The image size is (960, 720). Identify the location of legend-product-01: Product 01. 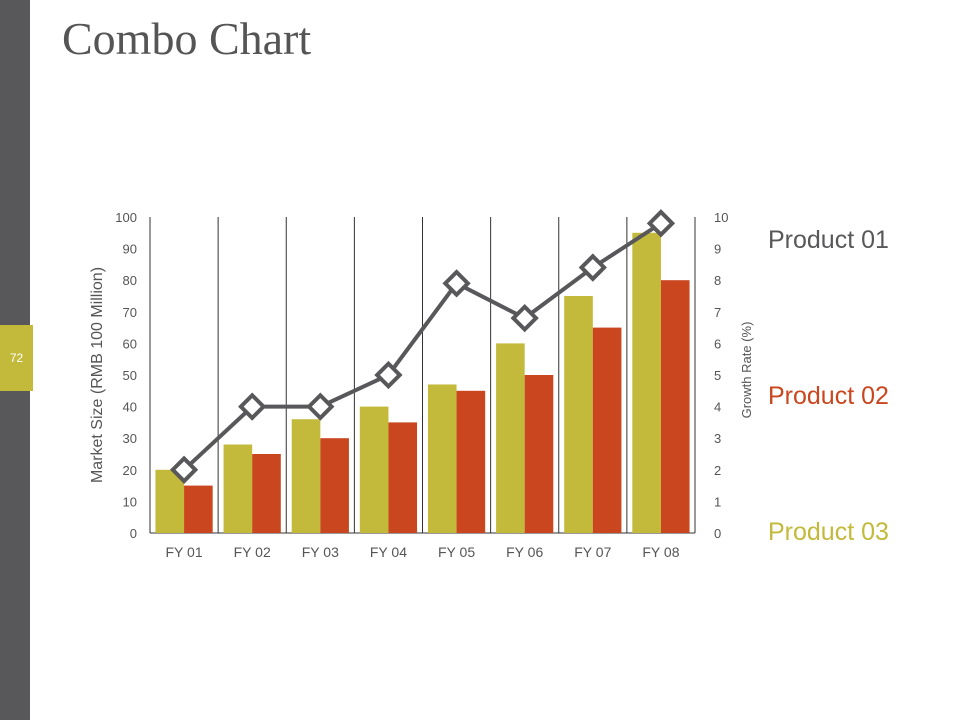
(828, 240).